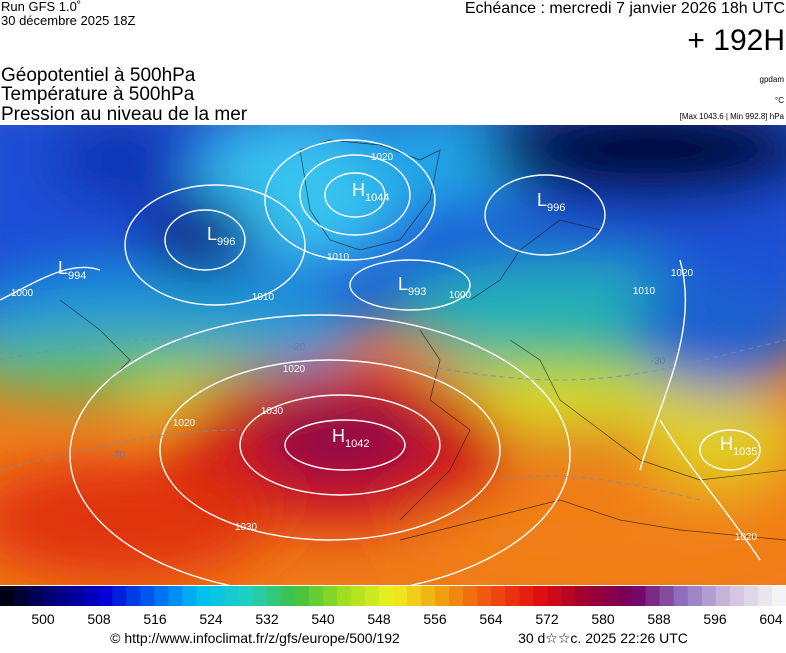 The width and height of the screenshot is (786, 653). What do you see at coordinates (77, 276) in the screenshot?
I see `center-value: 994` at bounding box center [77, 276].